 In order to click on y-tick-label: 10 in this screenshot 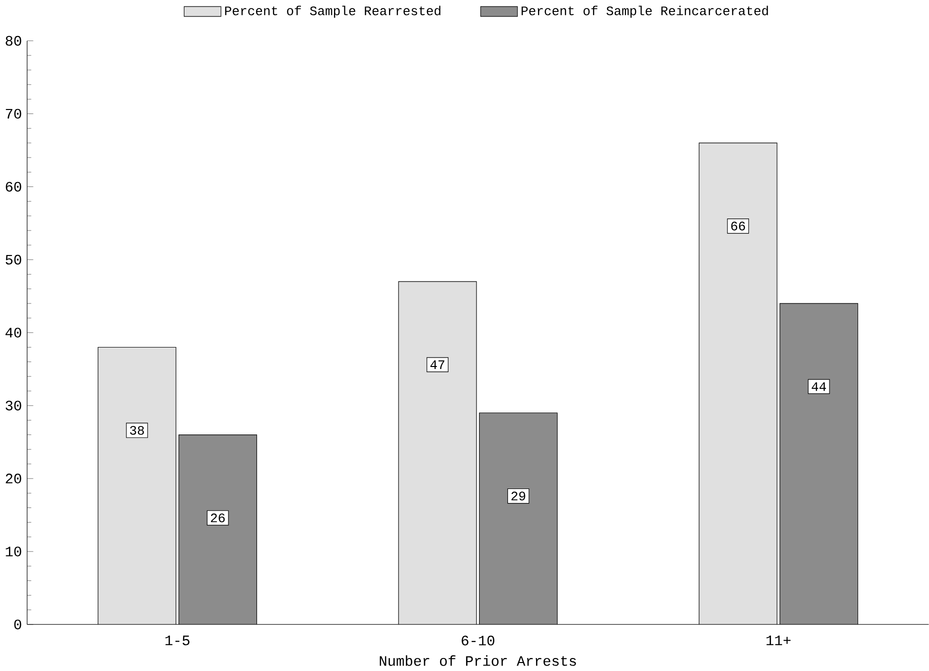, I will do `click(14, 551)`.